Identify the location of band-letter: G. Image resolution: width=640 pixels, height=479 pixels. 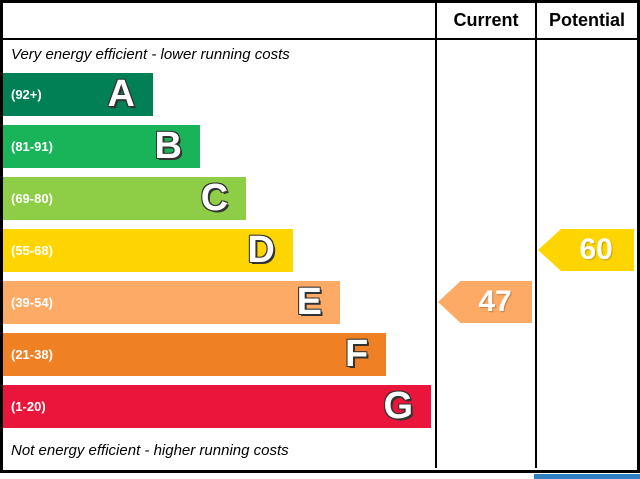
(398, 406).